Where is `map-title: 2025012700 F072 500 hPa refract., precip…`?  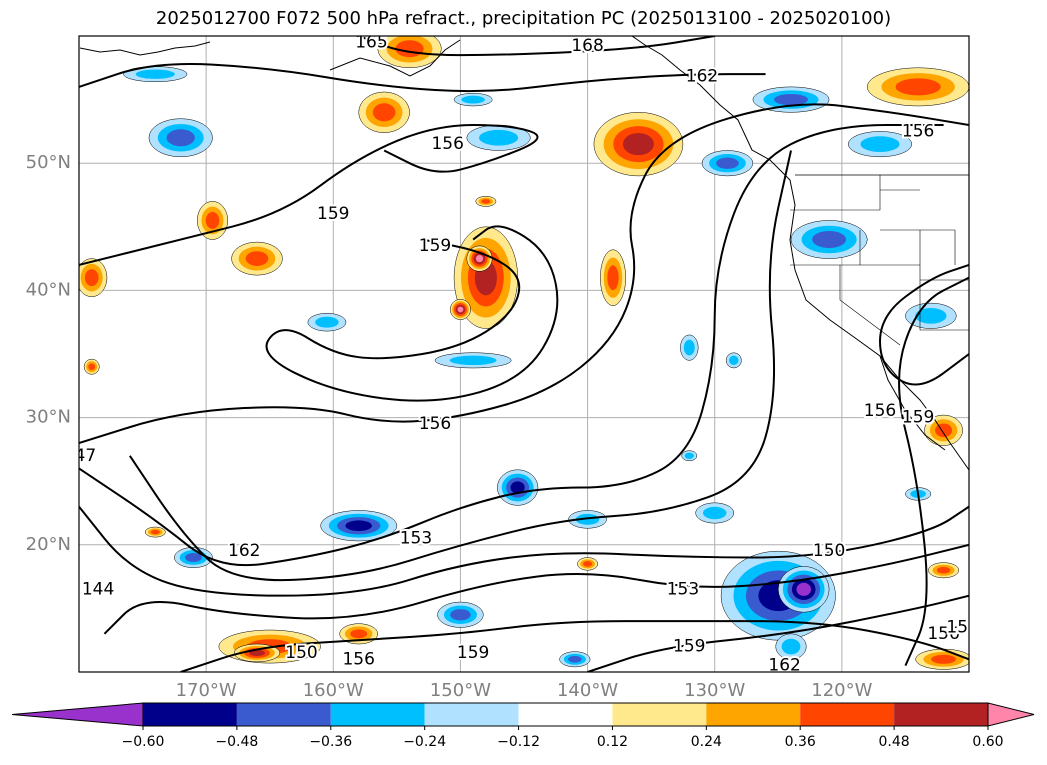
map-title: 2025012700 F072 500 hPa refract., precip… is located at coordinates (523, 18).